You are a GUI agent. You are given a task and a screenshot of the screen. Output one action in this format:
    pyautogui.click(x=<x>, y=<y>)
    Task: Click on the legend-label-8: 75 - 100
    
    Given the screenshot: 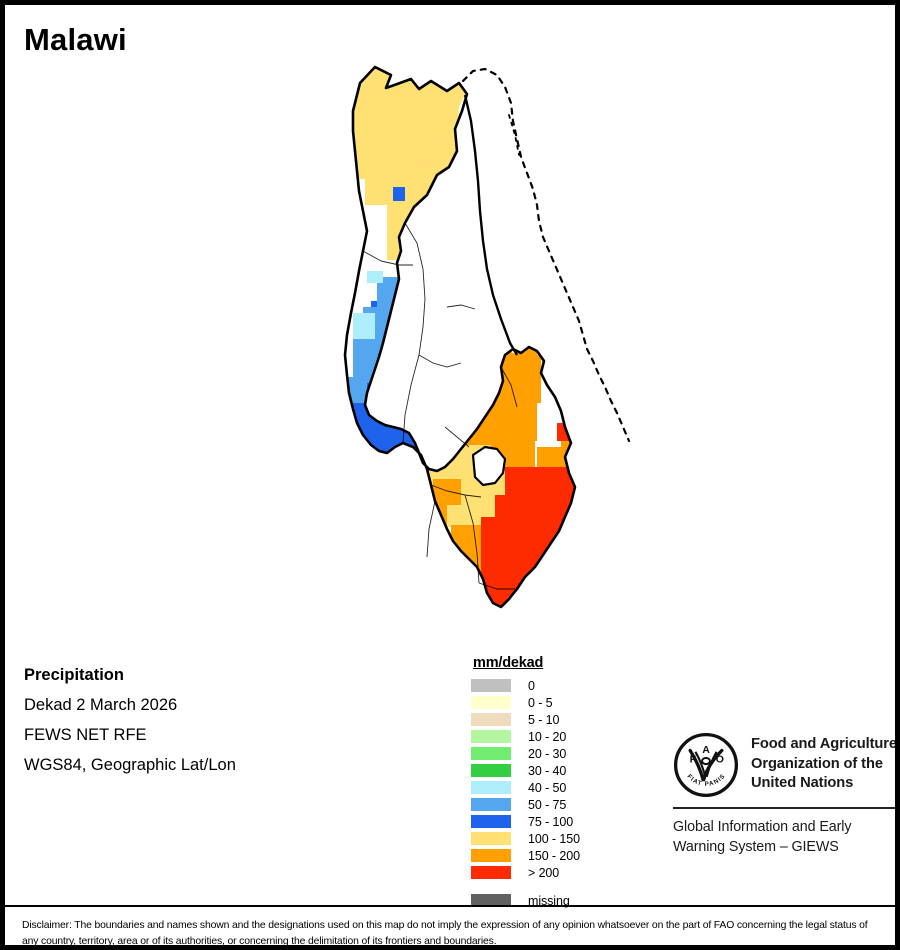 What is the action you would take?
    pyautogui.click(x=551, y=821)
    